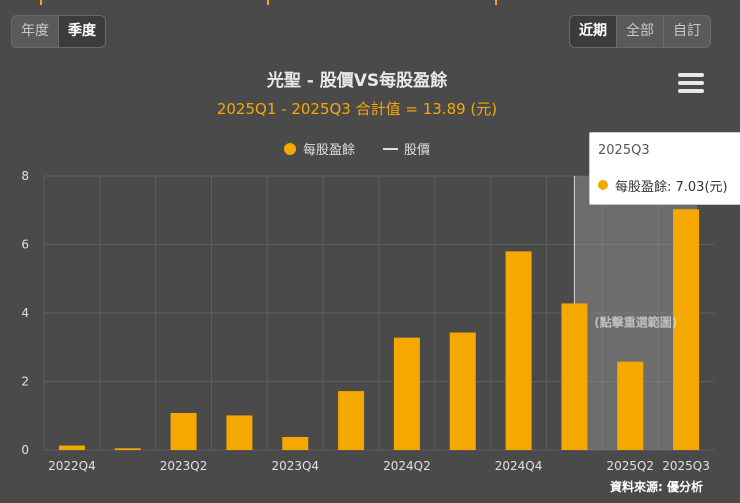 The image size is (740, 503). What do you see at coordinates (25, 382) in the screenshot?
I see `y-tick-label: 2` at bounding box center [25, 382].